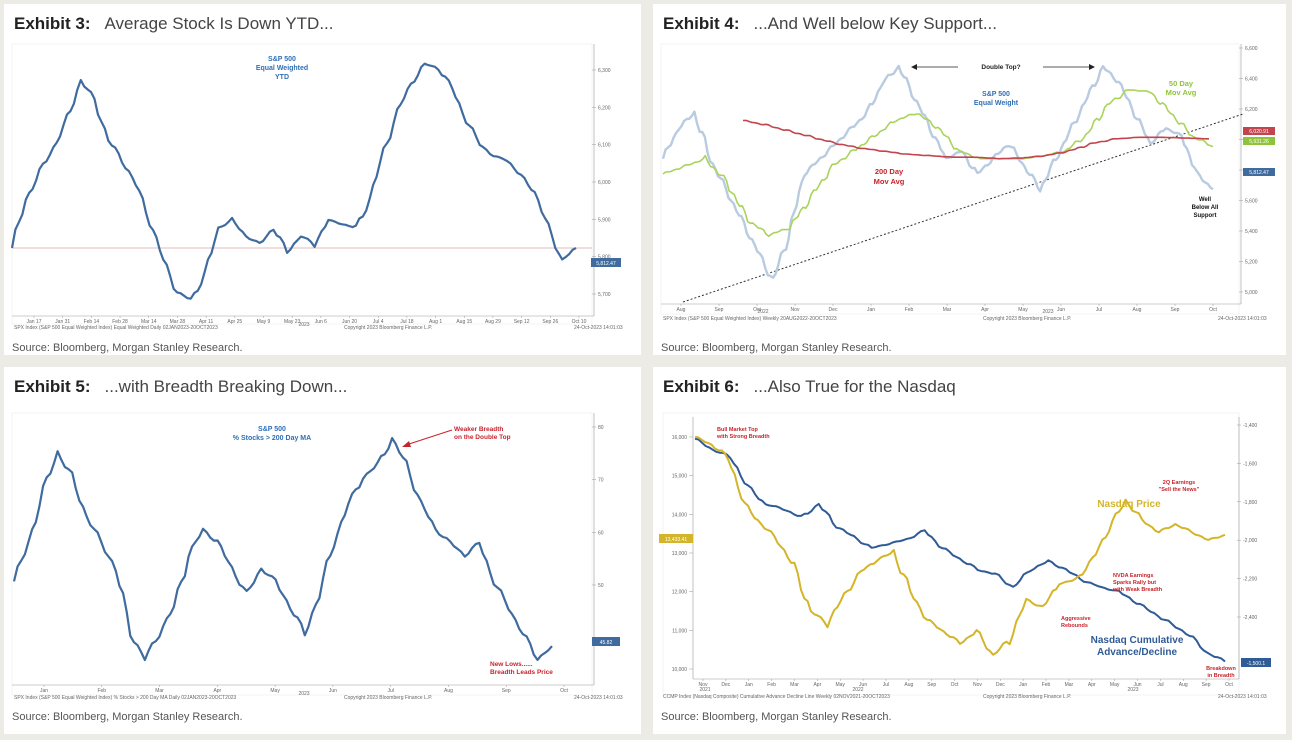  I want to click on y-tick-label: 5,600, so click(1251, 202).